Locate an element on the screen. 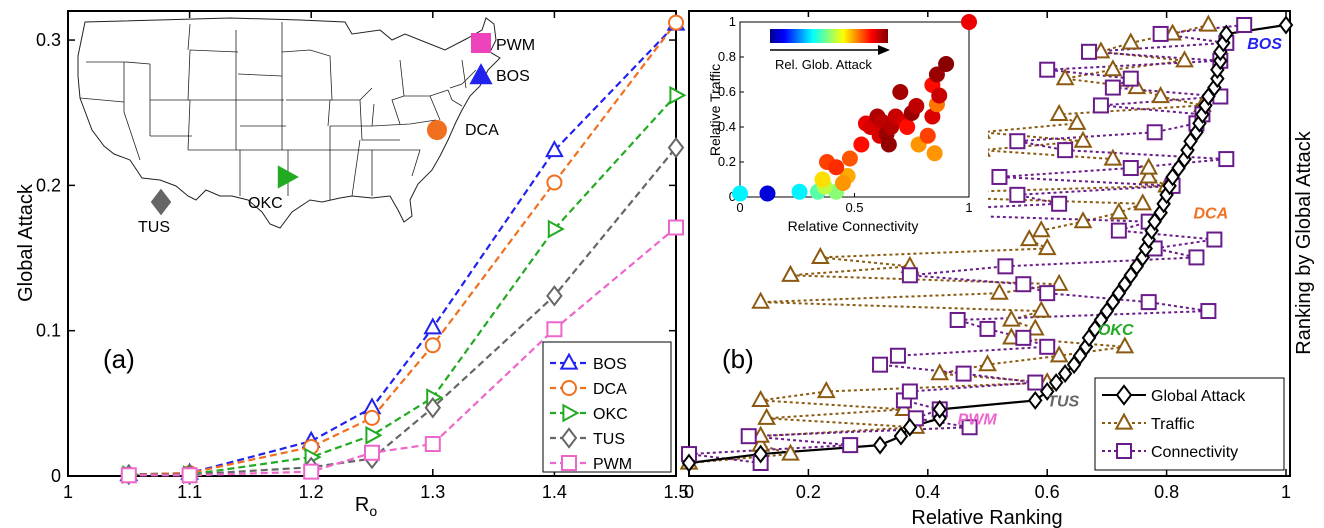 The width and height of the screenshot is (1324, 528). panel-b-ylabel: Ranking by Global Attack is located at coordinates (1304, 242).